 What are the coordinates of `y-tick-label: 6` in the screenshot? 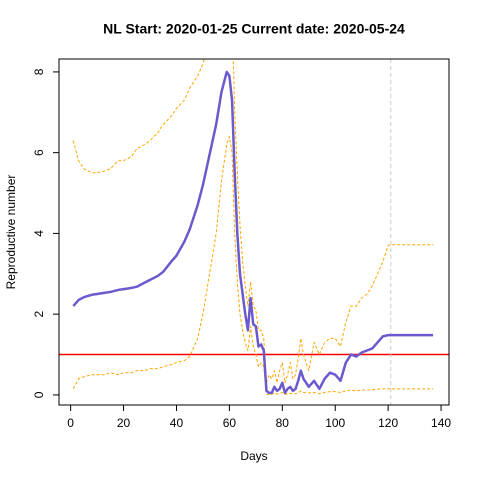 It's located at (39, 152).